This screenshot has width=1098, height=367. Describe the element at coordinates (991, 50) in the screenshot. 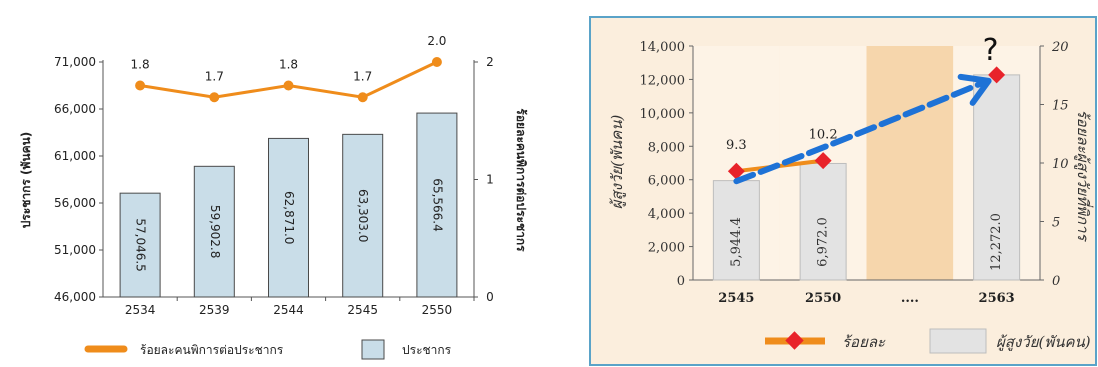

I see `projection-question-label: ?` at that location.